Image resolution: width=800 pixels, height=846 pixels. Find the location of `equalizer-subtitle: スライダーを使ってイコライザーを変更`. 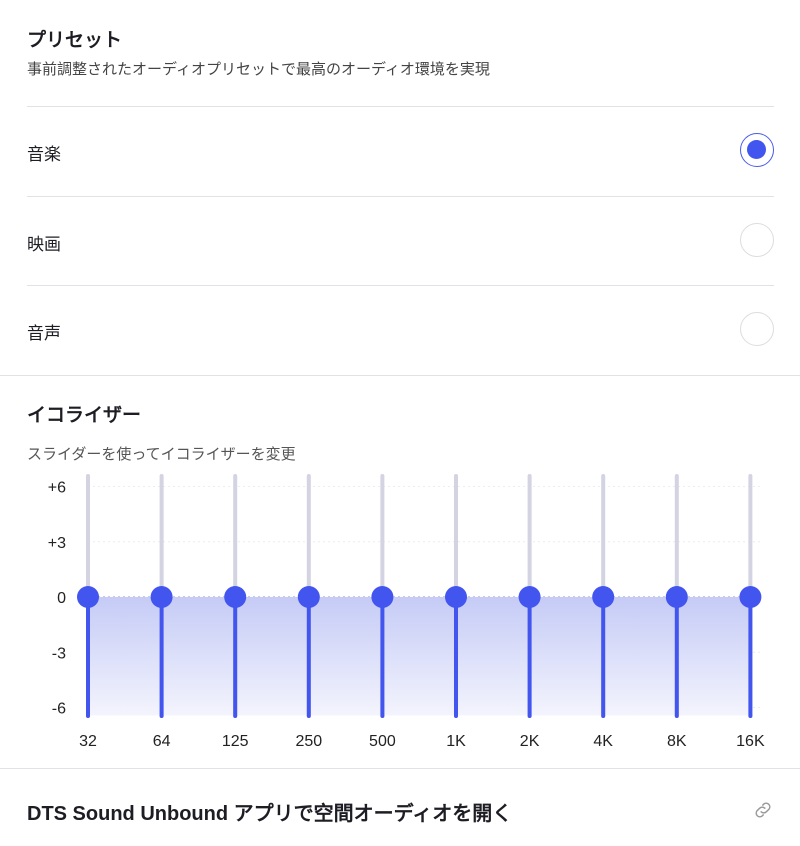

equalizer-subtitle: スライダーを使ってイコライザーを変更 is located at coordinates (161, 454).